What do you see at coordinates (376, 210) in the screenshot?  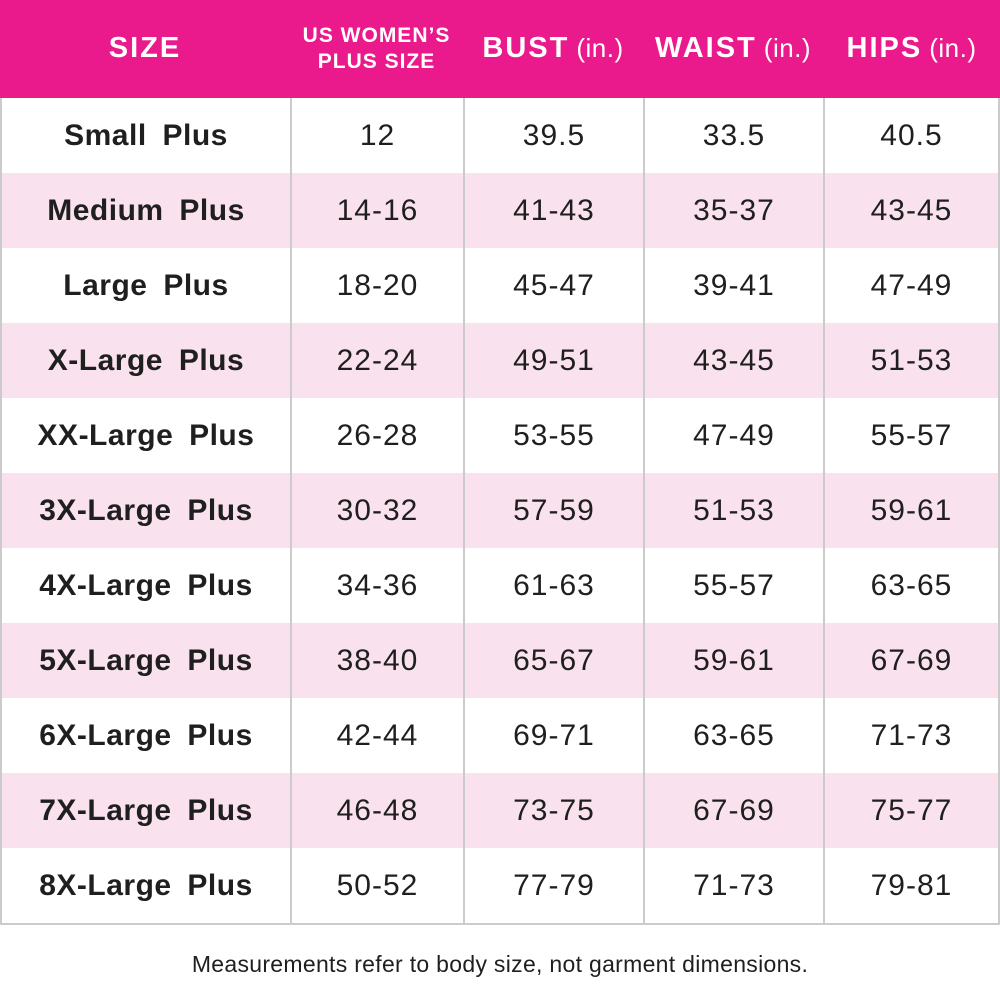 I see `us-plus-size-cell: 14-16` at bounding box center [376, 210].